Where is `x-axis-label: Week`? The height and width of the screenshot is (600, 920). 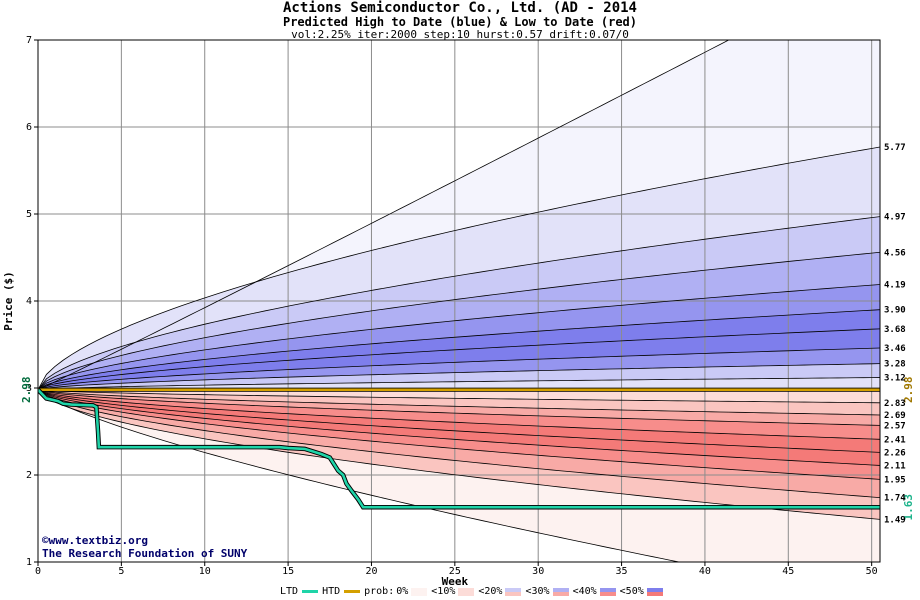 x-axis-label: Week is located at coordinates (455, 581).